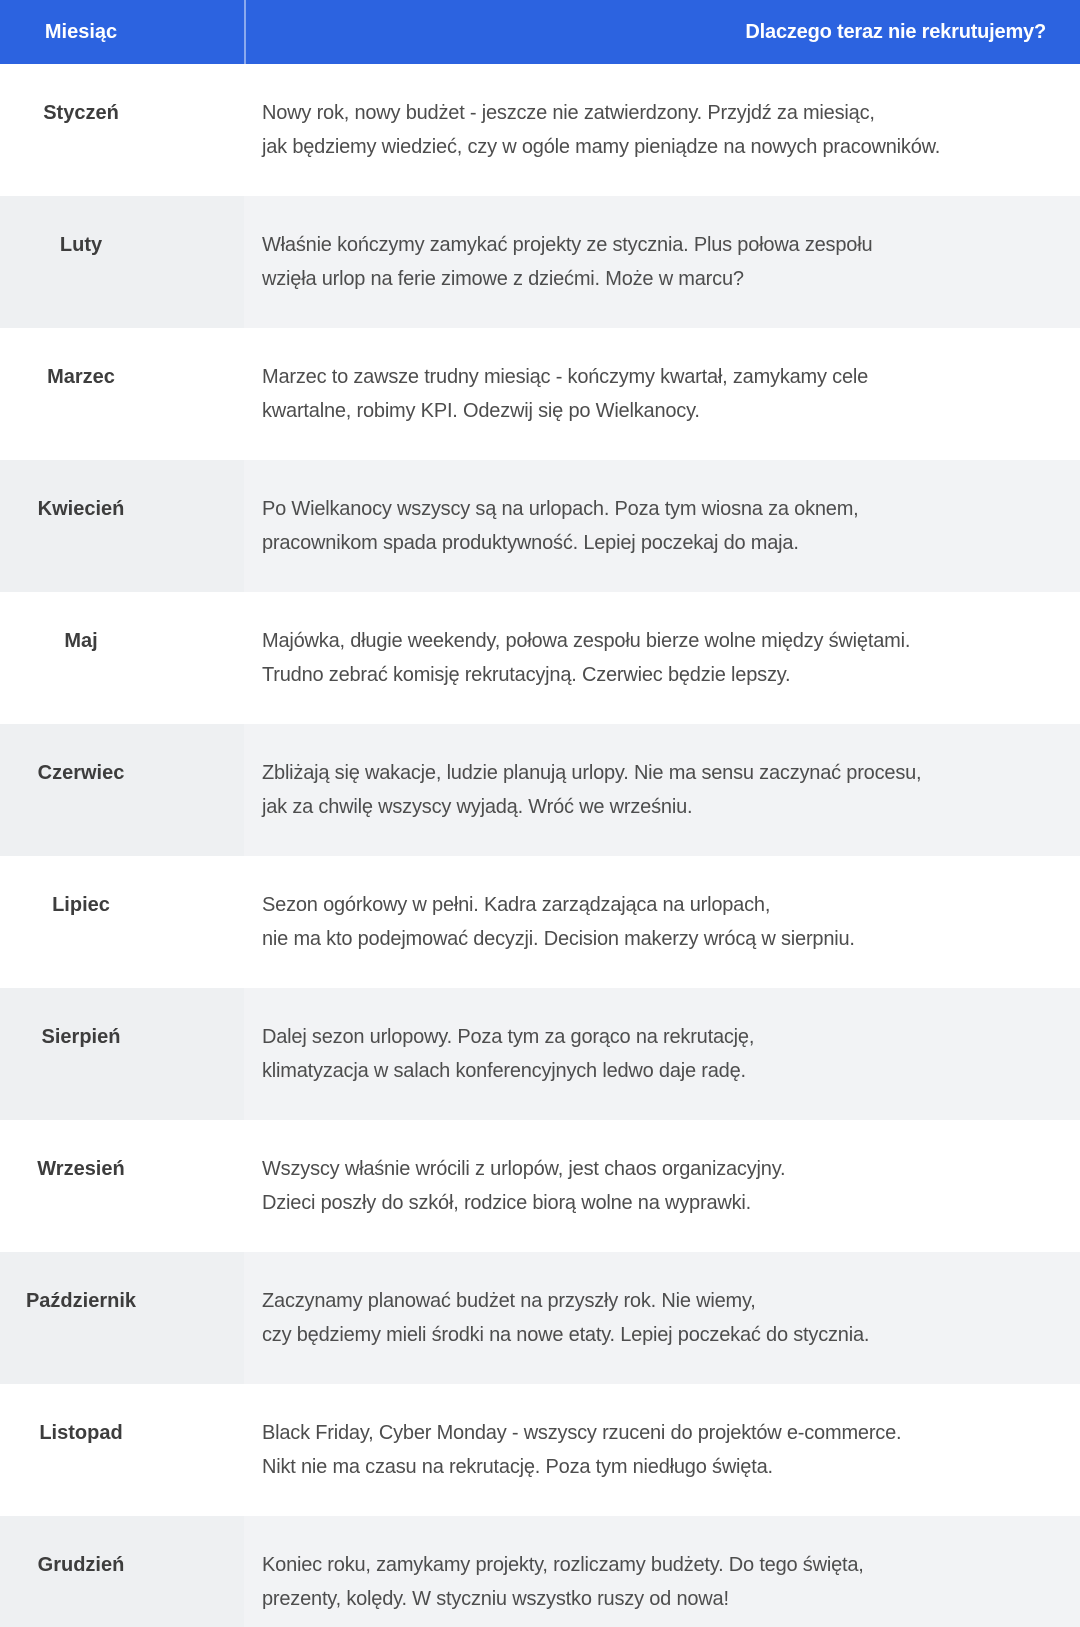 The width and height of the screenshot is (1080, 1627). I want to click on header-cell-reason: Dlaczego teraz nie rekrutujemy?, so click(662, 32).